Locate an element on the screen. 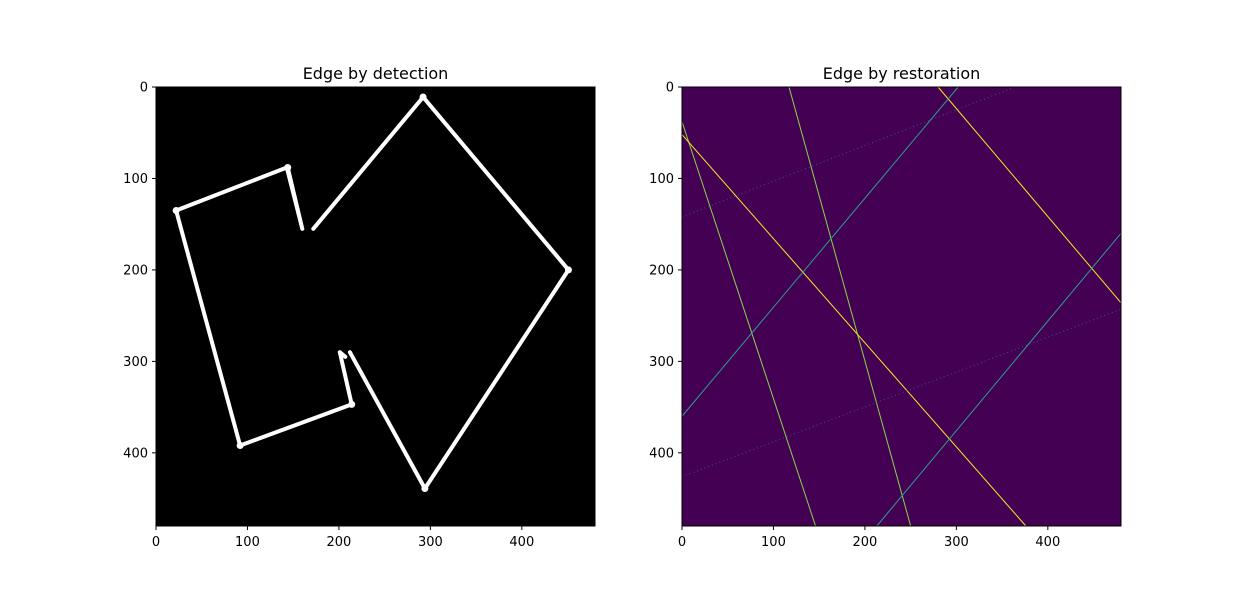  steep-line-left is located at coordinates (749, 324).